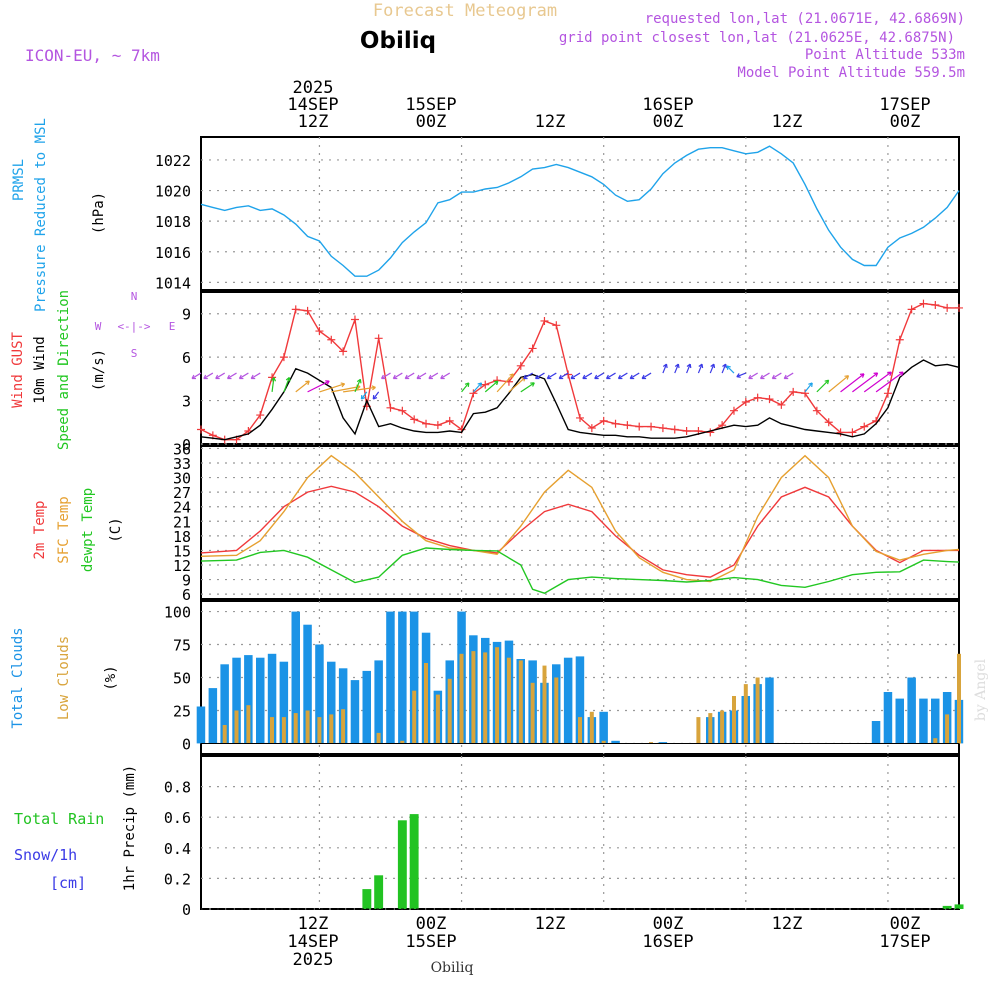  I want to click on bottom-axis-year: 2025, so click(313, 960).